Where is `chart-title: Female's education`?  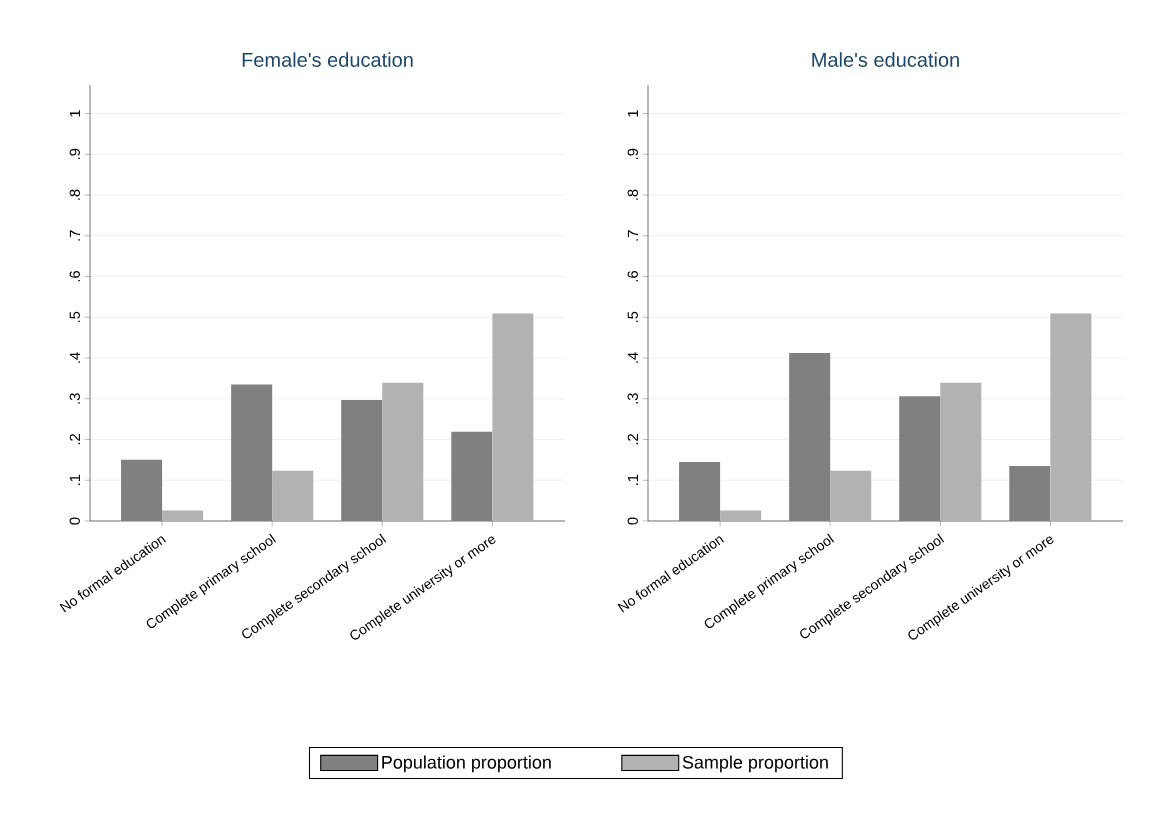 chart-title: Female's education is located at coordinates (327, 59).